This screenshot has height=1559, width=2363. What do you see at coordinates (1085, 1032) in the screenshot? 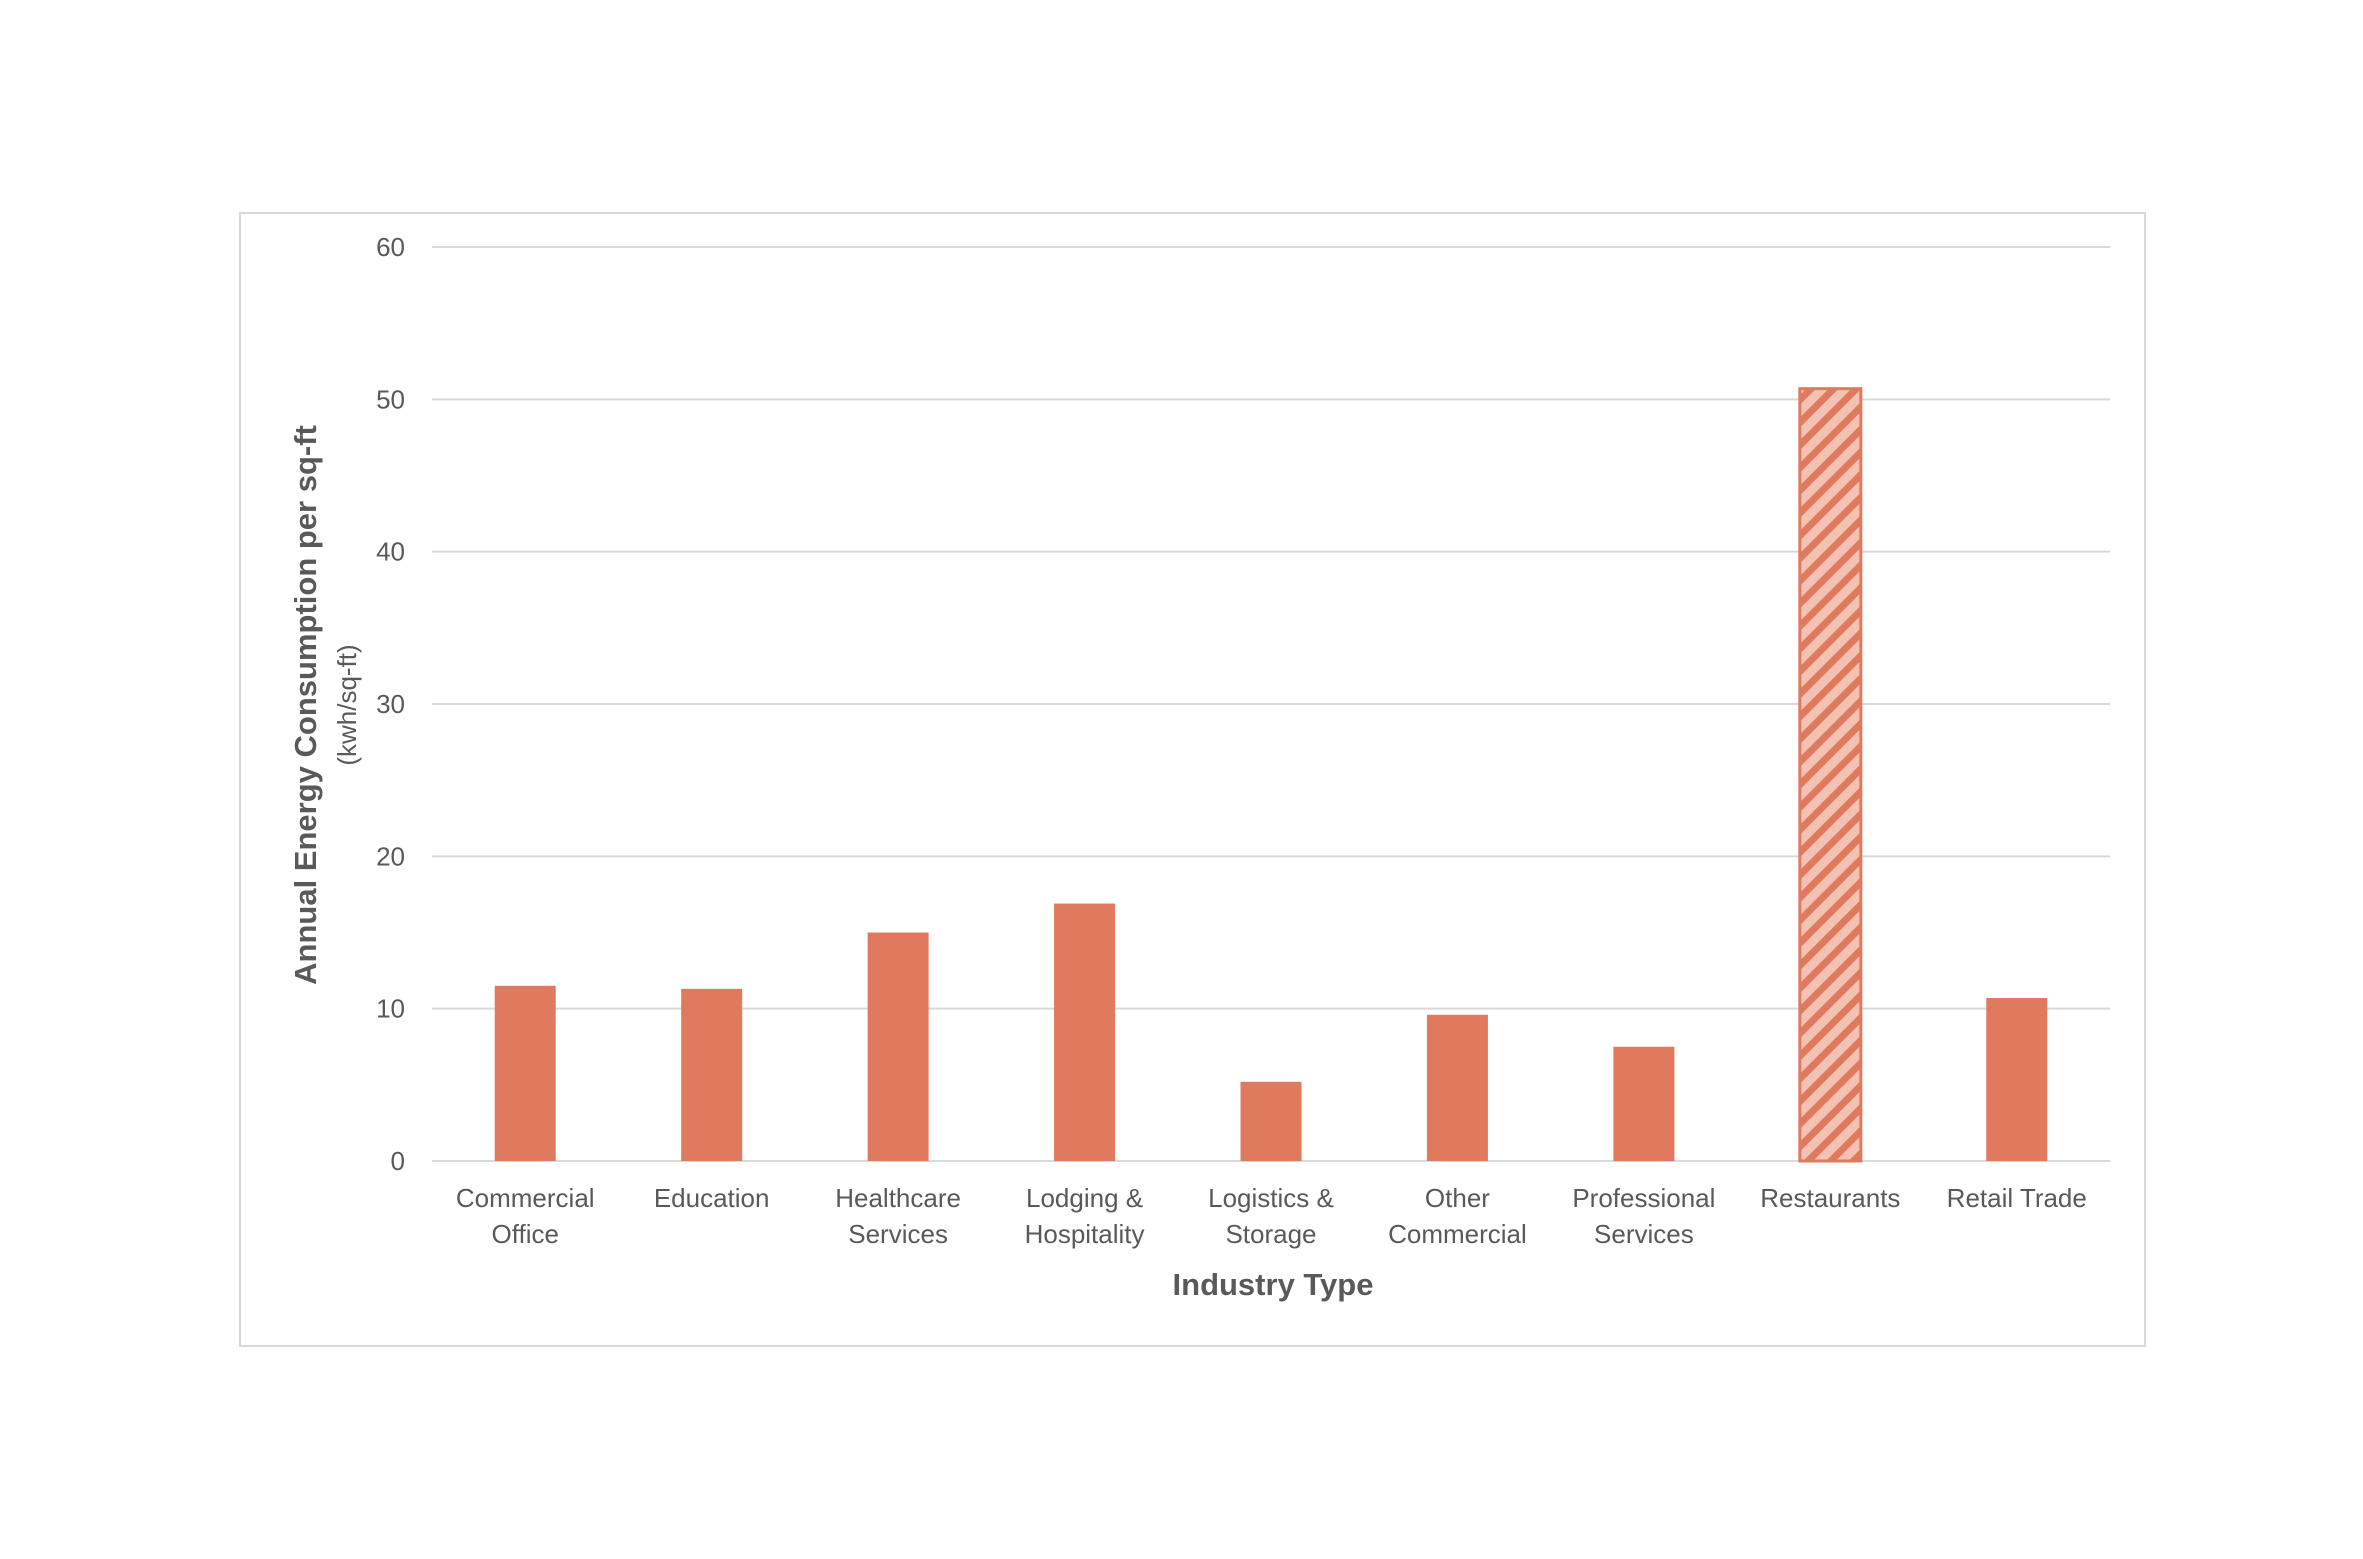
I see `bar-lodging-hospitality` at bounding box center [1085, 1032].